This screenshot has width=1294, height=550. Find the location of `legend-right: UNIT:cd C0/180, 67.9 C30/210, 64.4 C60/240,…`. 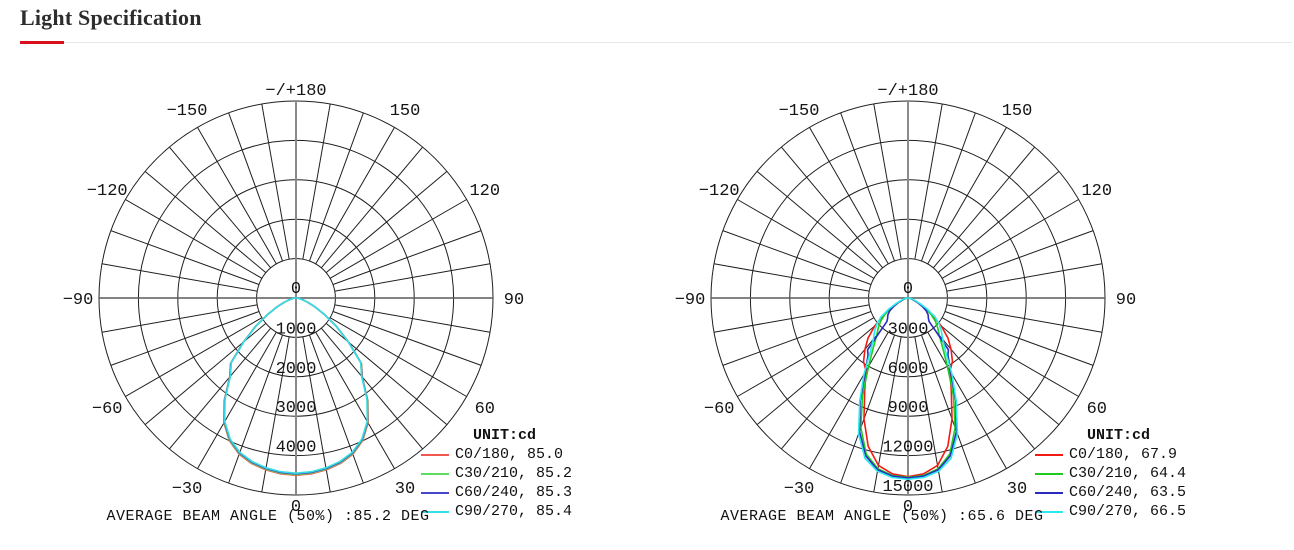

legend-right: UNIT:cd C0/180, 67.9 C30/210, 64.4 C60/240,… is located at coordinates (1130, 474).